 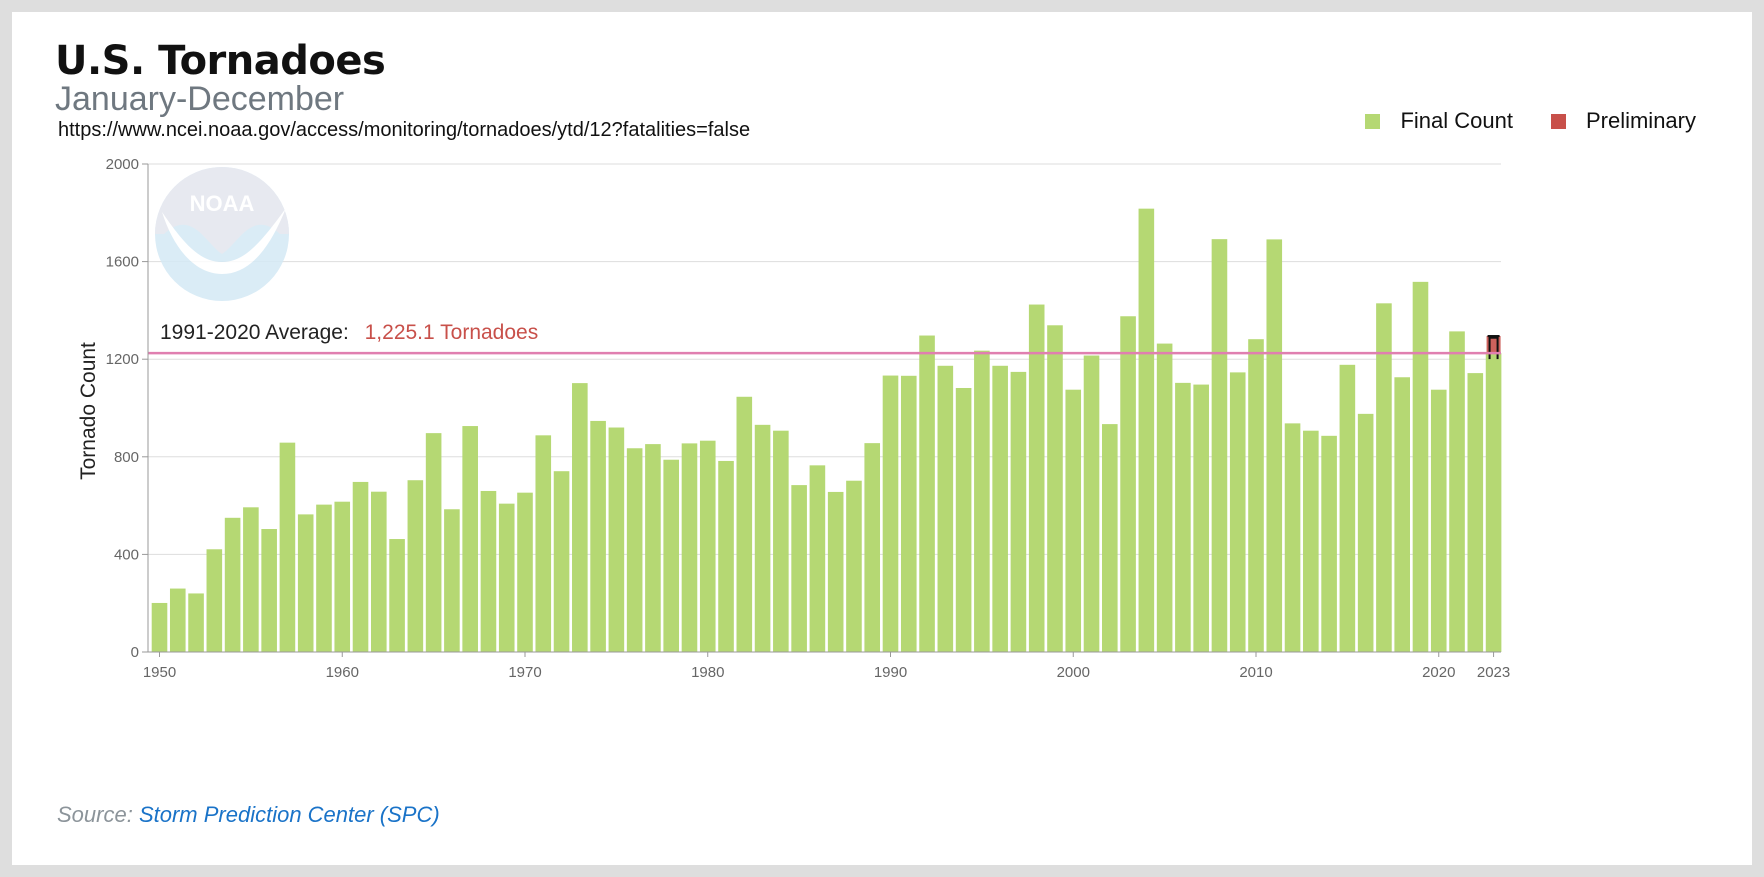 I want to click on legend: Final Count Preliminary, so click(x=1511, y=121).